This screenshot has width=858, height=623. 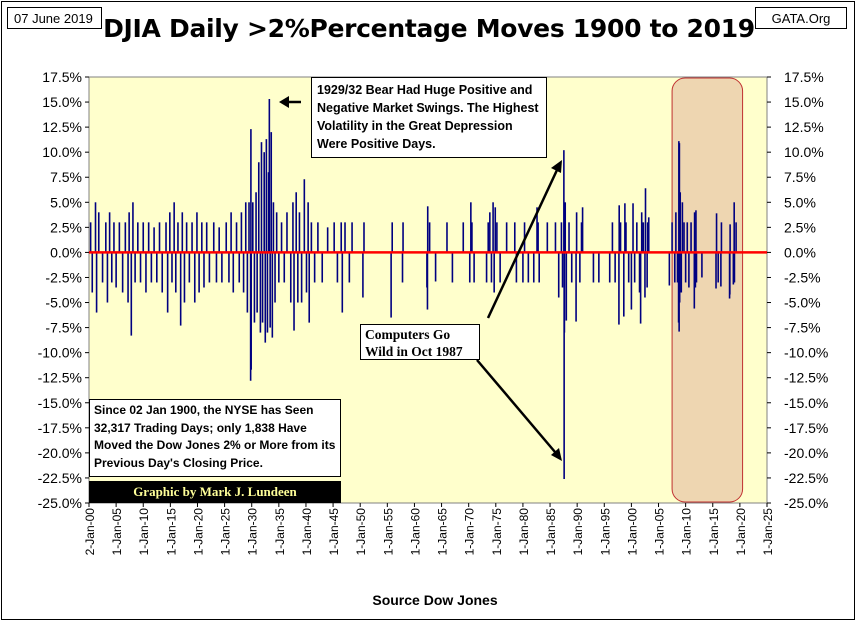 What do you see at coordinates (801, 18) in the screenshot?
I see `site-label: GATA.Org` at bounding box center [801, 18].